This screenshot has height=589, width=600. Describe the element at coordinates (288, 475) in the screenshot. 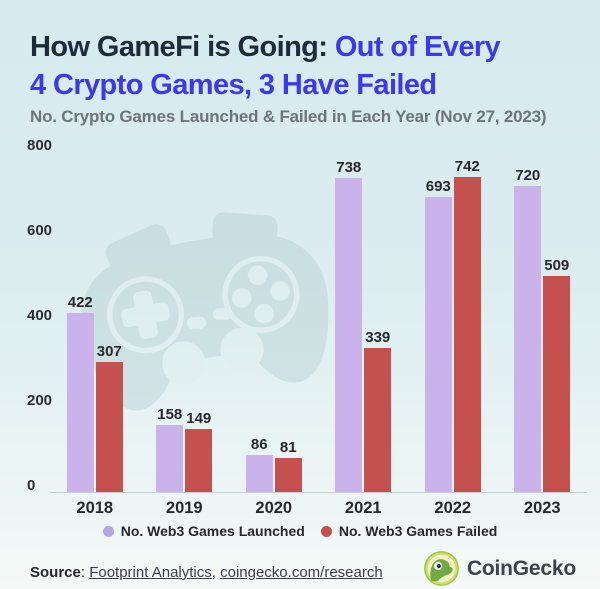

I see `failed-bar-2020` at that location.